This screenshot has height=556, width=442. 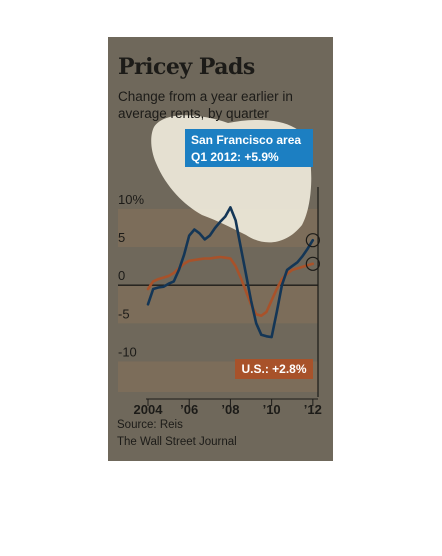 I want to click on series-line-san-francisco, so click(x=230, y=272).